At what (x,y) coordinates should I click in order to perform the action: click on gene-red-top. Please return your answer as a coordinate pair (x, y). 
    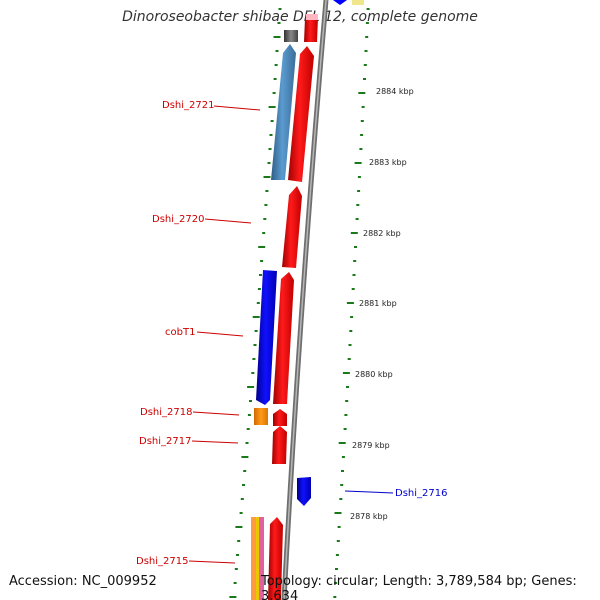
    Looking at the image, I should click on (311, 30).